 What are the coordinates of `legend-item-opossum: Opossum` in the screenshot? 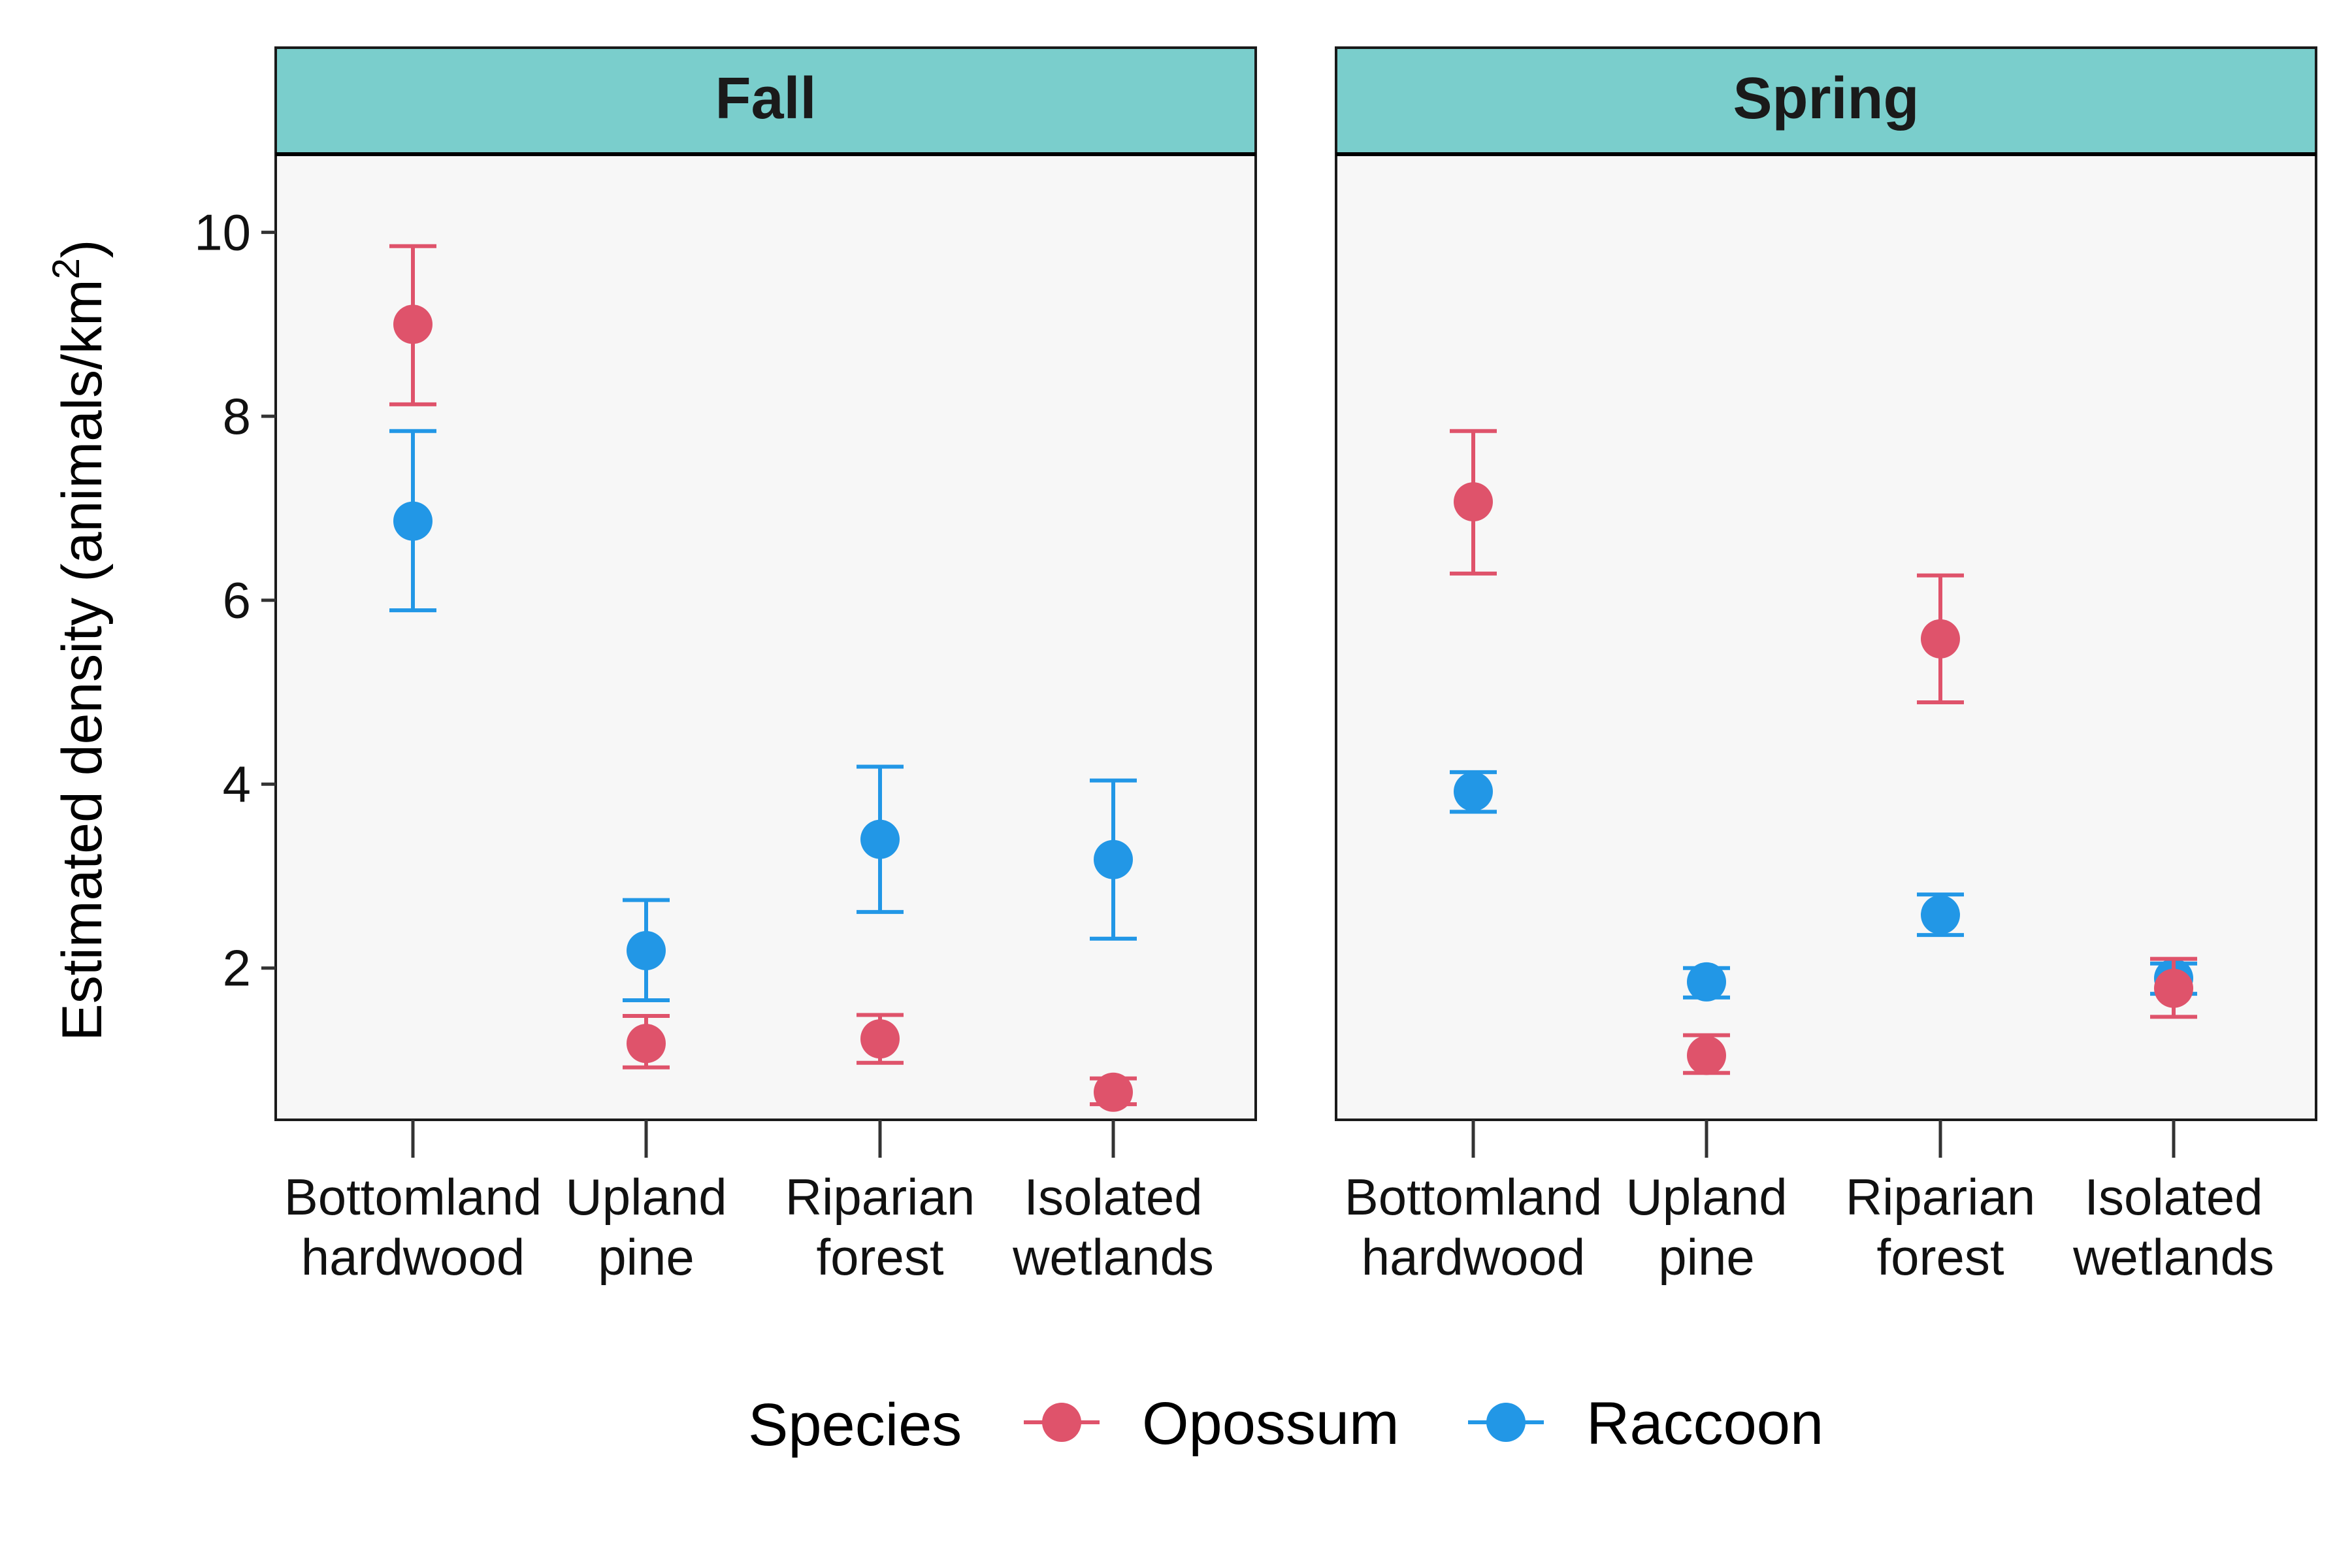 It's located at (1211, 1423).